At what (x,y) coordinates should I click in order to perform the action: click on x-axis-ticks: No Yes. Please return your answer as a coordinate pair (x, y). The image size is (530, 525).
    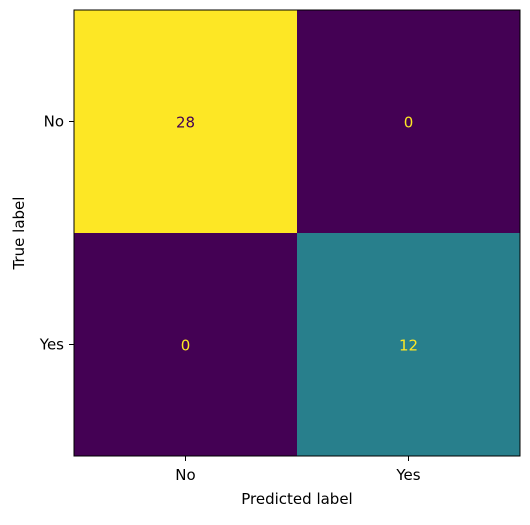
    Looking at the image, I should click on (298, 470).